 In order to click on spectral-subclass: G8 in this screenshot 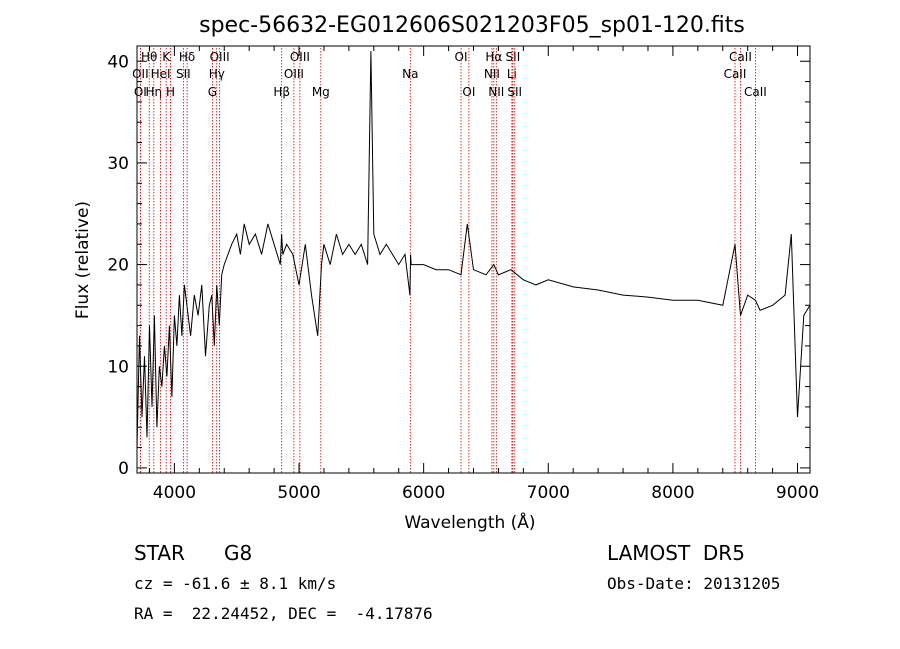, I will do `click(238, 553)`.